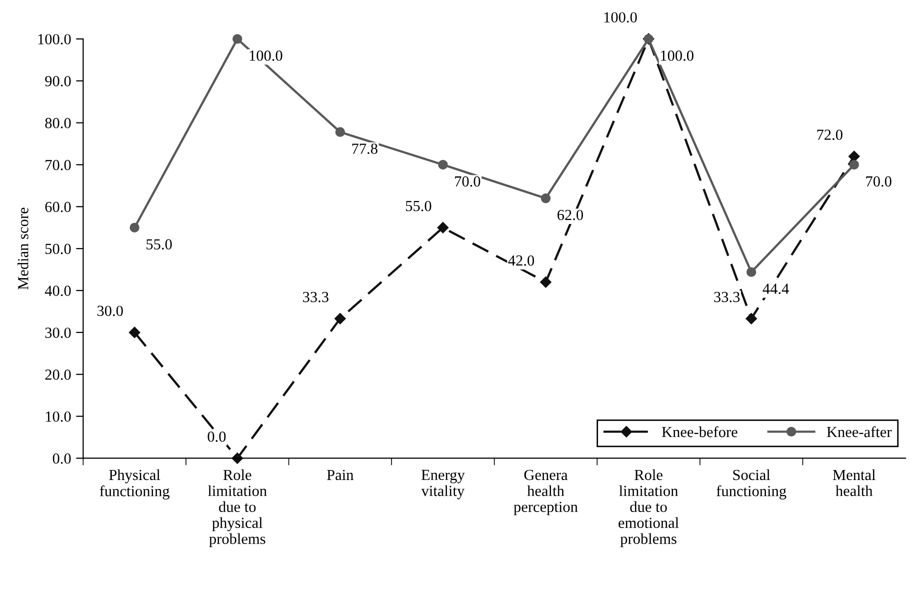 Image resolution: width=924 pixels, height=599 pixels. Describe the element at coordinates (58, 207) in the screenshot. I see `y-tick-label: 60.0` at that location.